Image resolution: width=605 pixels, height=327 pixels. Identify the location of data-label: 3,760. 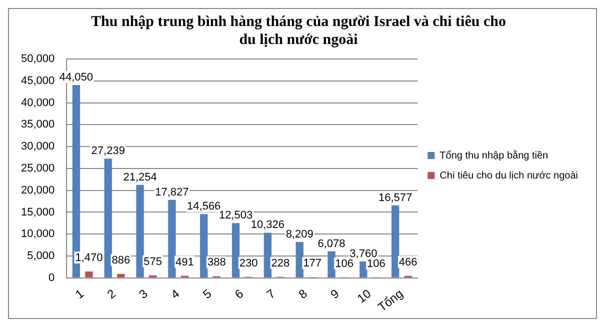
(364, 254).